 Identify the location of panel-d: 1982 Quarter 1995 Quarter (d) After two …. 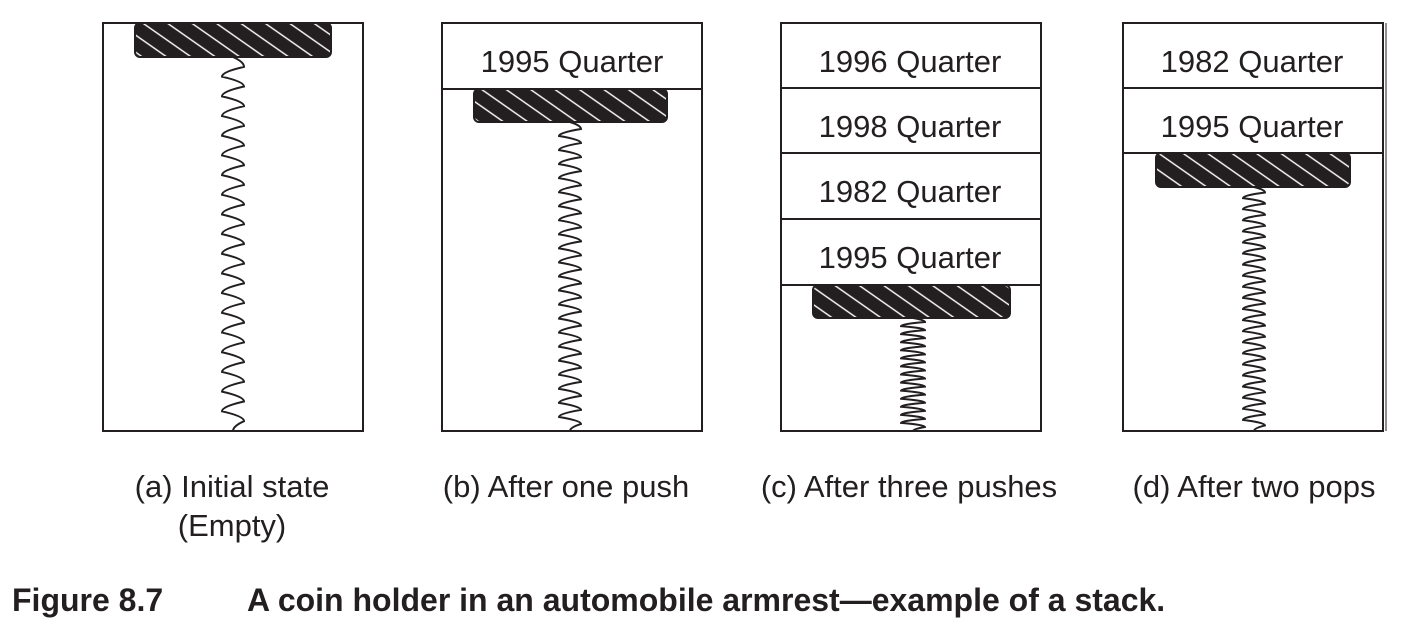
(1254, 263).